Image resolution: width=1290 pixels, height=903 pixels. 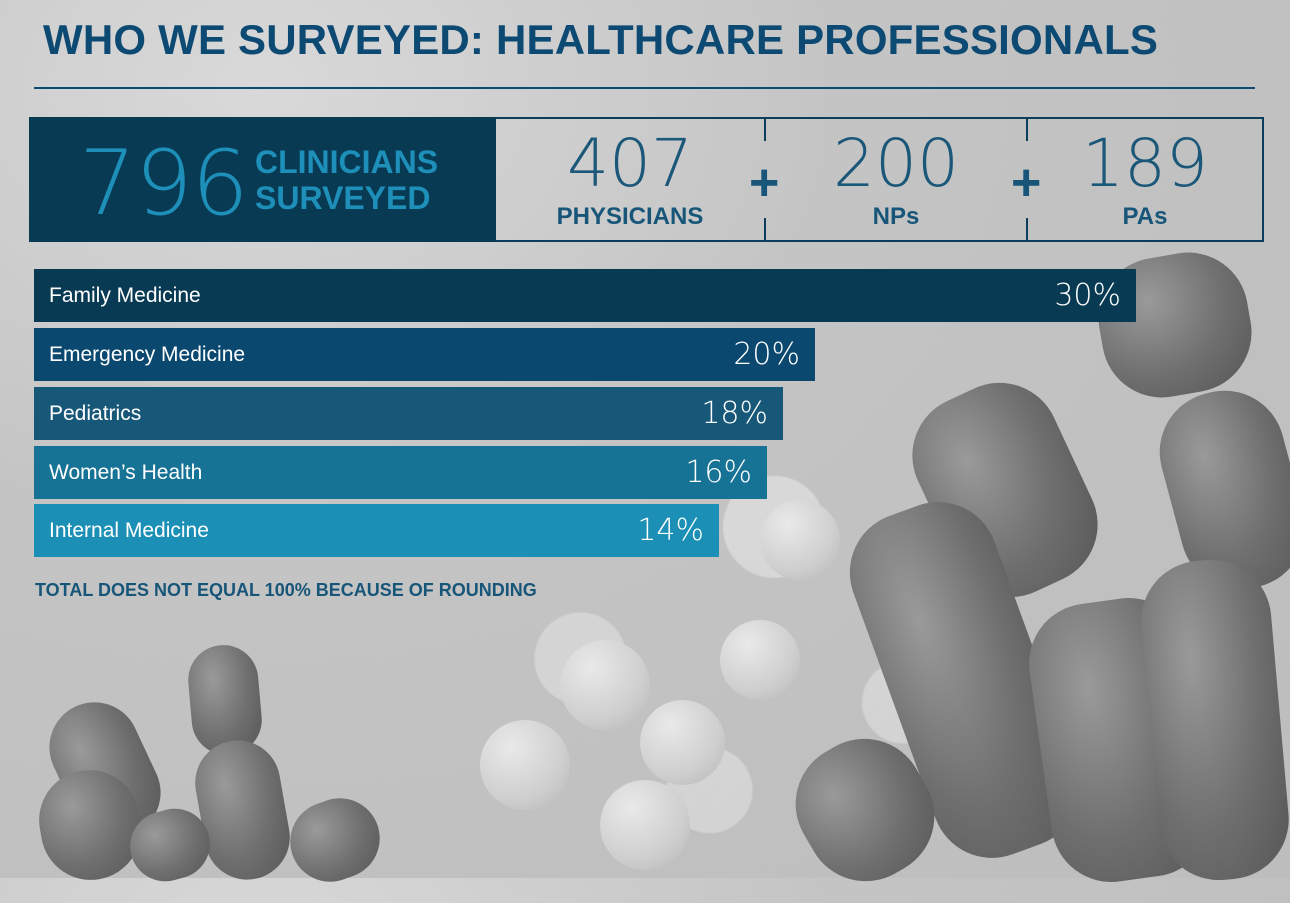 I want to click on stat-physicians: 407 PHYSICIANS, so click(x=630, y=179).